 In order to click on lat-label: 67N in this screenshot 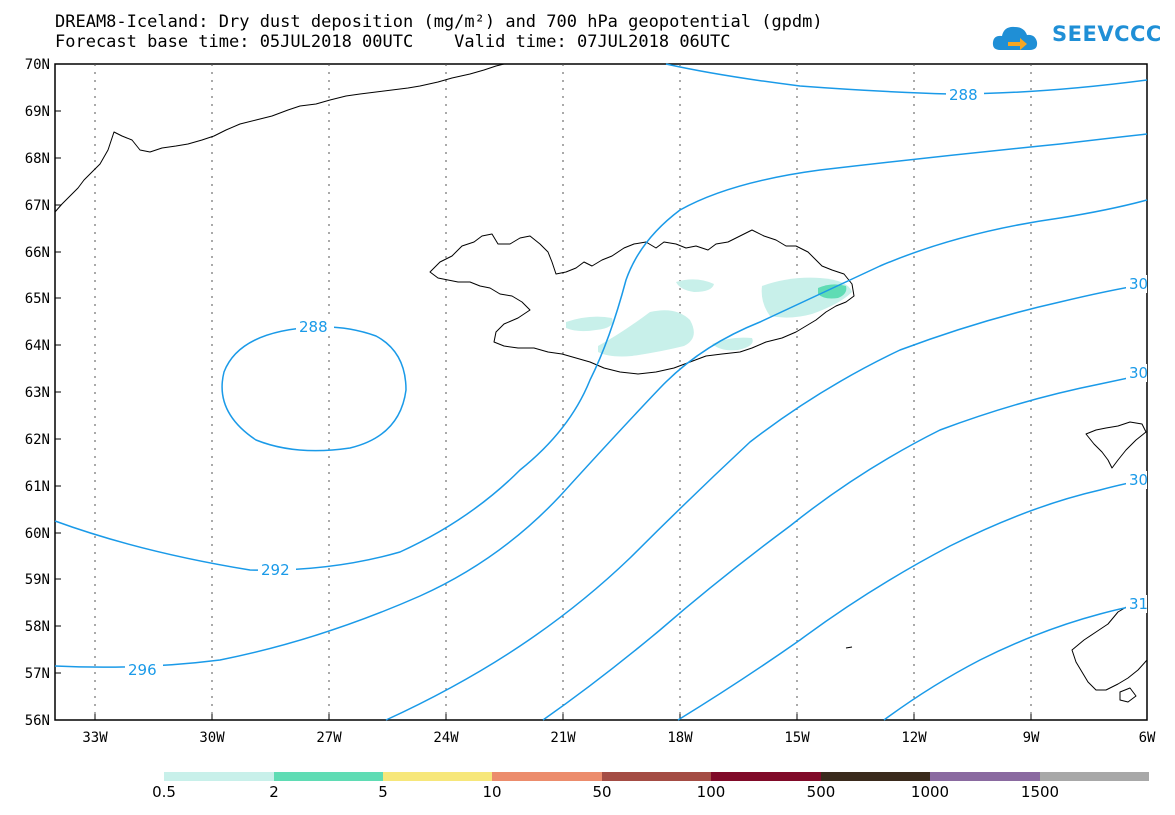, I will do `click(37, 206)`.